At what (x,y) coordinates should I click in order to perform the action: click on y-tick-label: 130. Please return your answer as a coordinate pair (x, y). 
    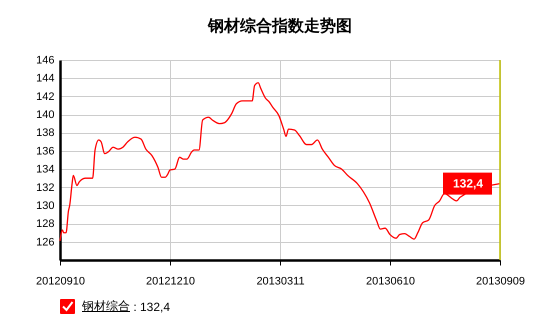
    Looking at the image, I should click on (45, 206).